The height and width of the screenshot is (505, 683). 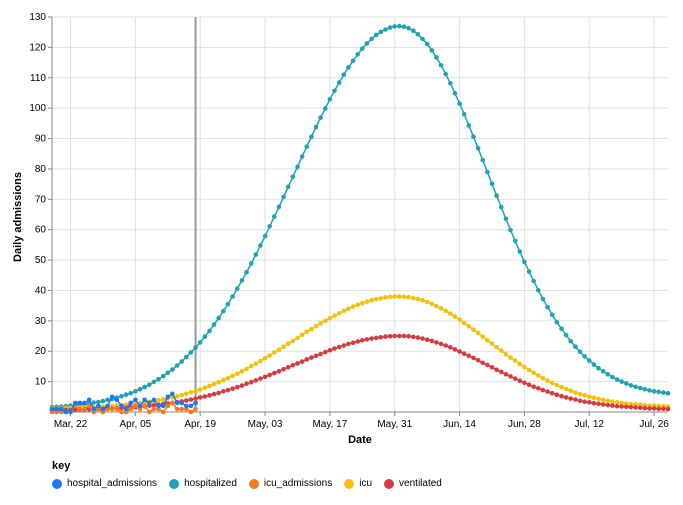 I want to click on legend-item-hospital-admissions: hospital_admissions, so click(x=104, y=483).